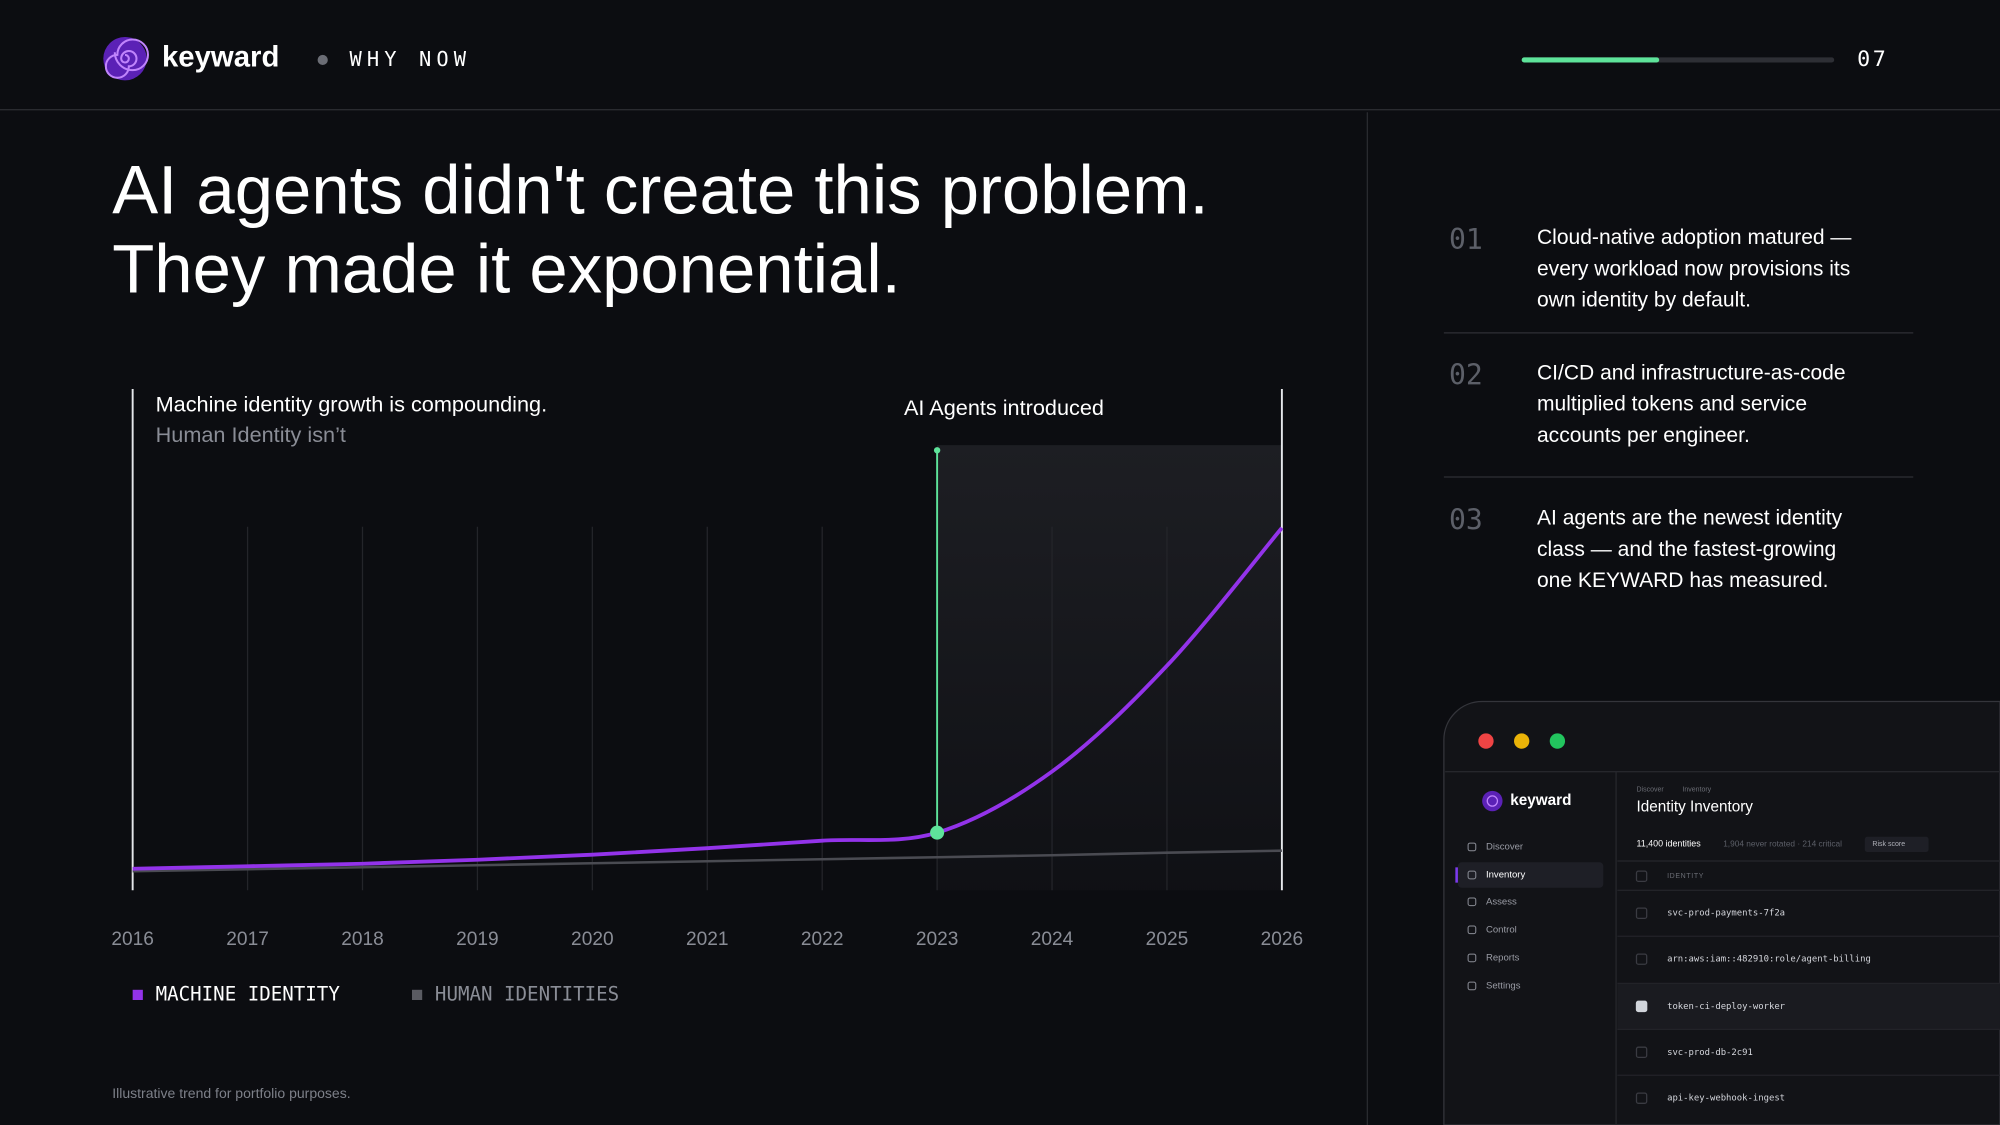 This screenshot has height=1125, width=2000. Describe the element at coordinates (1503, 957) in the screenshot. I see `nav-item: Reports` at that location.